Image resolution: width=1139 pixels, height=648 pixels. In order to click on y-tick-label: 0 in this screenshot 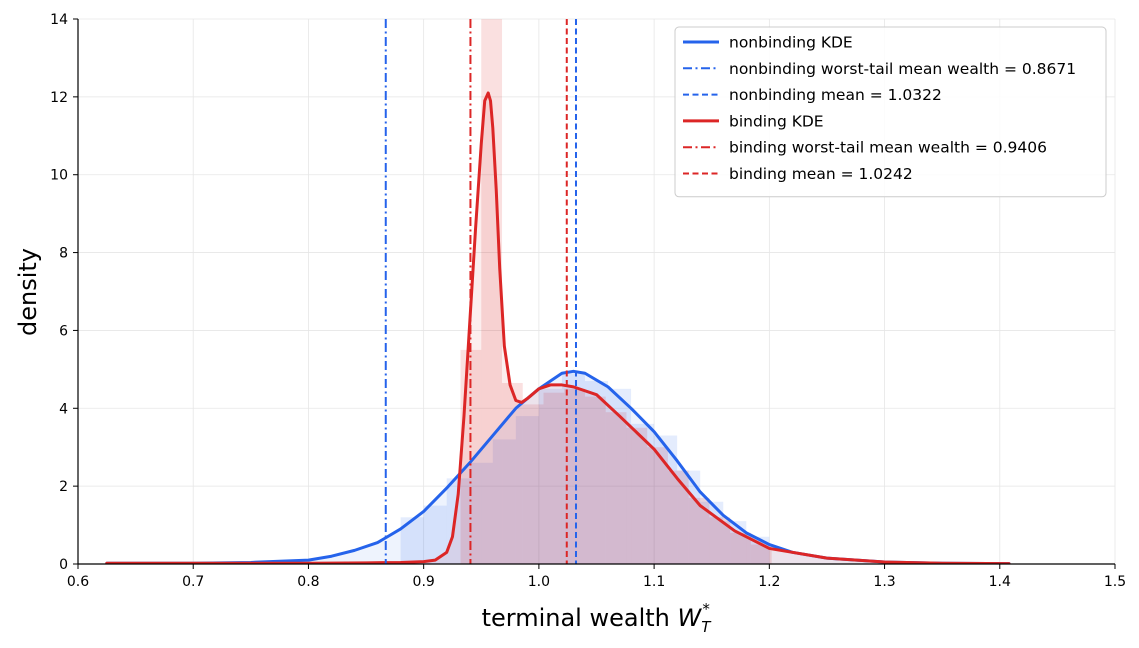, I will do `click(63, 565)`.